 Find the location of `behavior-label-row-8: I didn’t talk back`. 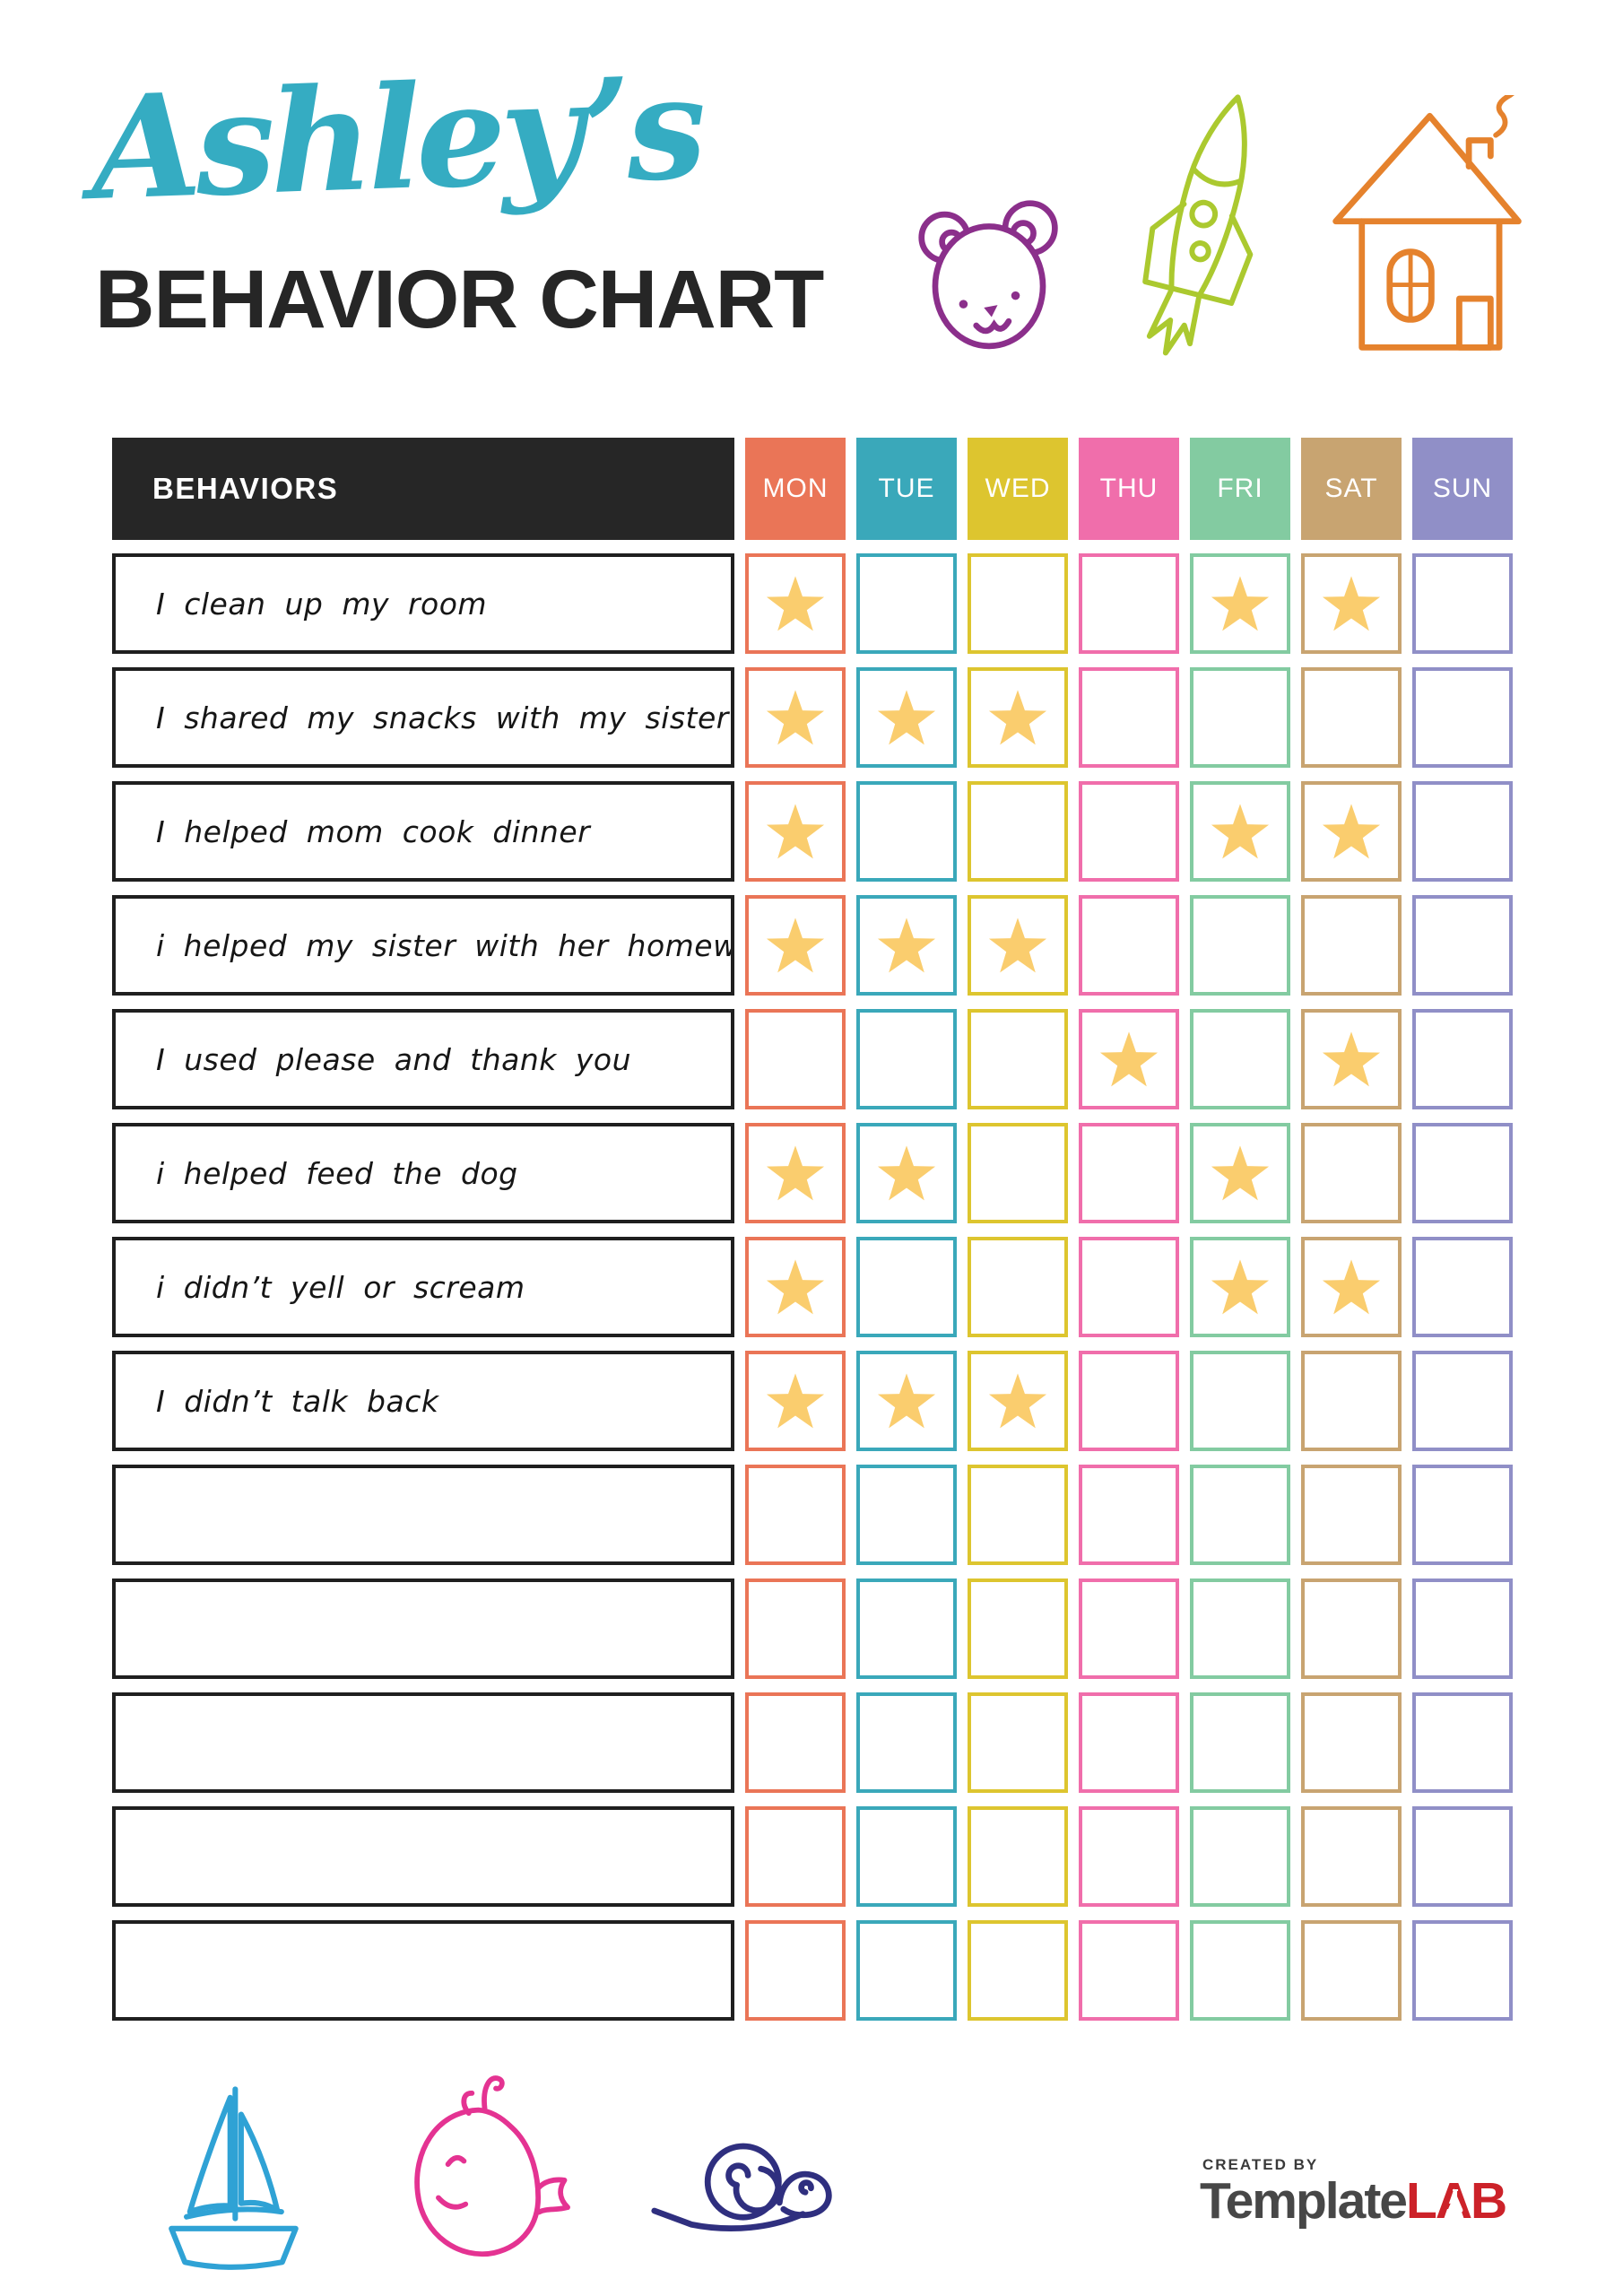

behavior-label-row-8: I didn’t talk back is located at coordinates (423, 1401).